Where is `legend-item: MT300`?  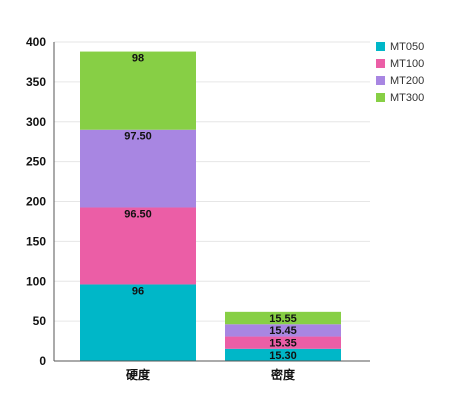 legend-item: MT300 is located at coordinates (400, 97).